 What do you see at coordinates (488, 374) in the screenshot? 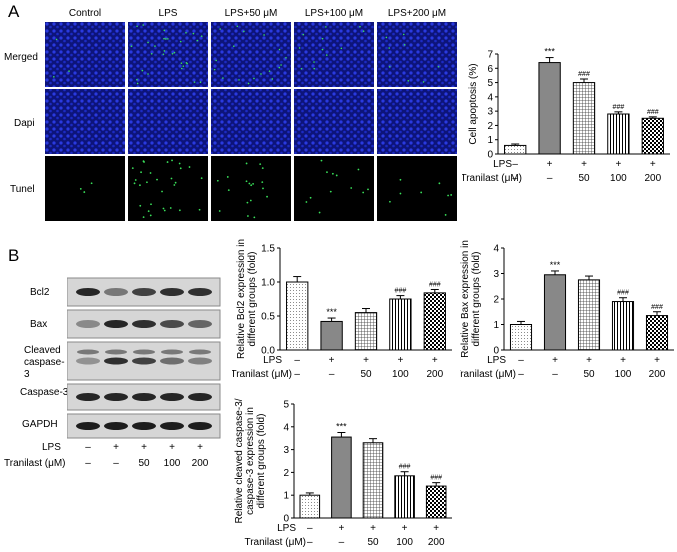
I see `tranilast-row-label: Tranilast (μM)` at bounding box center [488, 374].